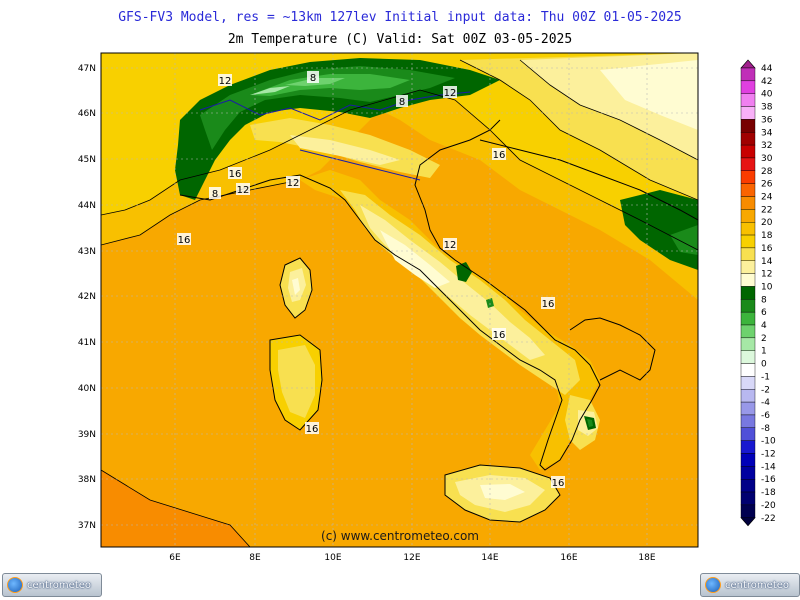  Describe the element at coordinates (767, 249) in the screenshot. I see `legend-label: 16` at that location.